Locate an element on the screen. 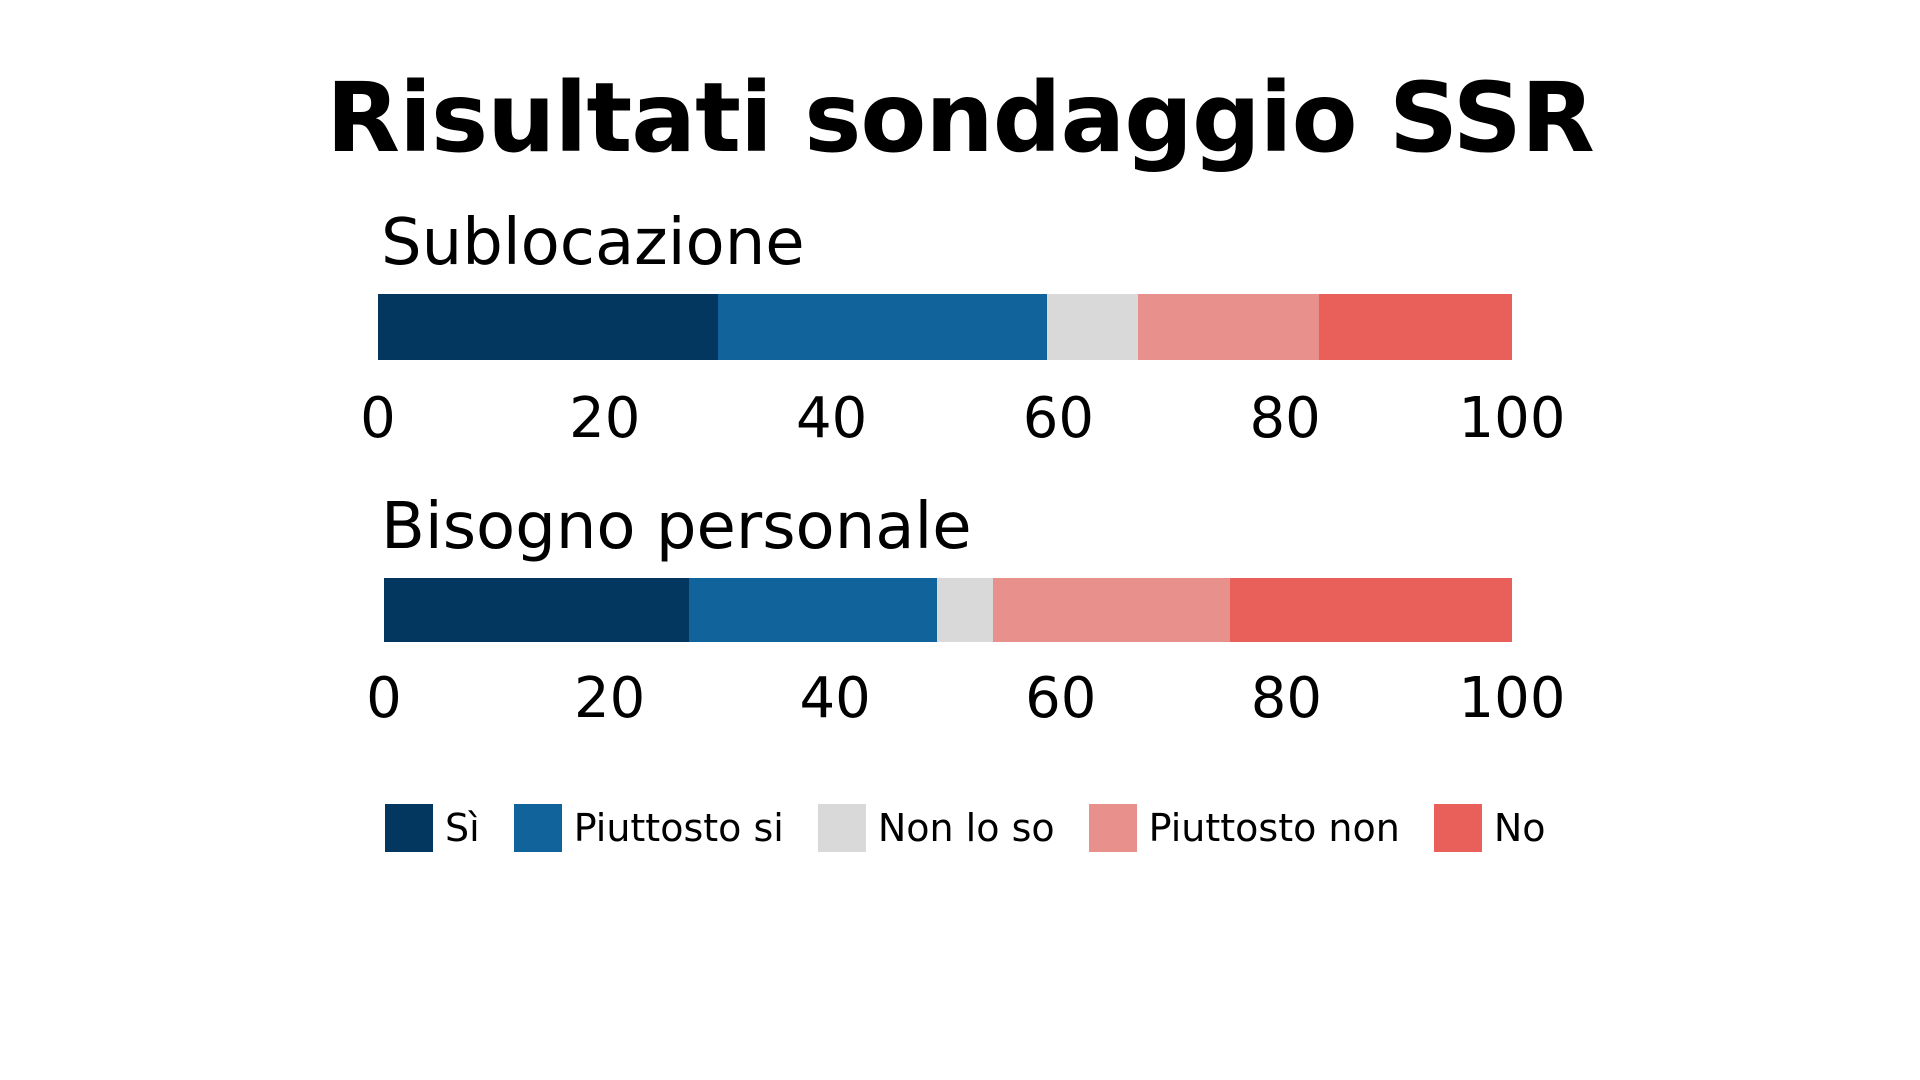 This screenshot has width=1920, height=1080. stacked-bar-sublocazione is located at coordinates (945, 327).